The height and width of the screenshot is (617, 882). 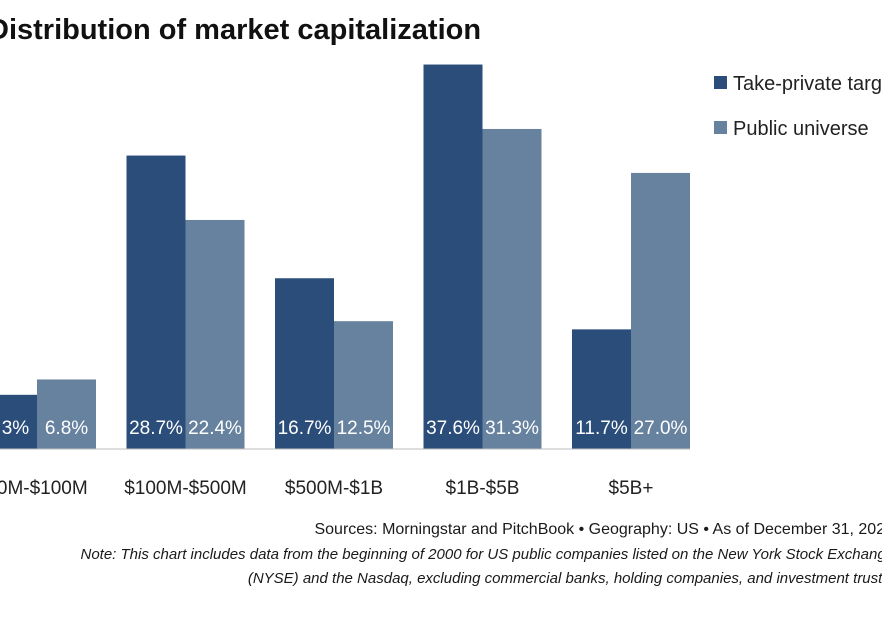 What do you see at coordinates (720, 82) in the screenshot?
I see `legend-swatch-take-private` at bounding box center [720, 82].